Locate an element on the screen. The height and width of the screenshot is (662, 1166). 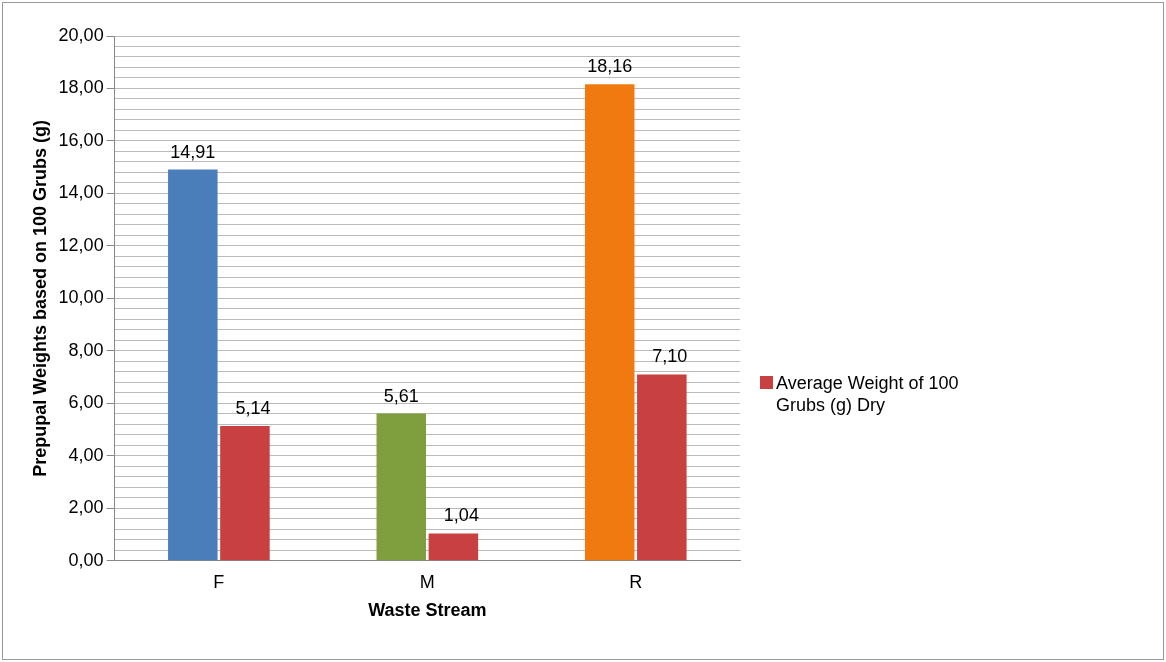
x-axis-title: Waste Stream is located at coordinates (427, 610).